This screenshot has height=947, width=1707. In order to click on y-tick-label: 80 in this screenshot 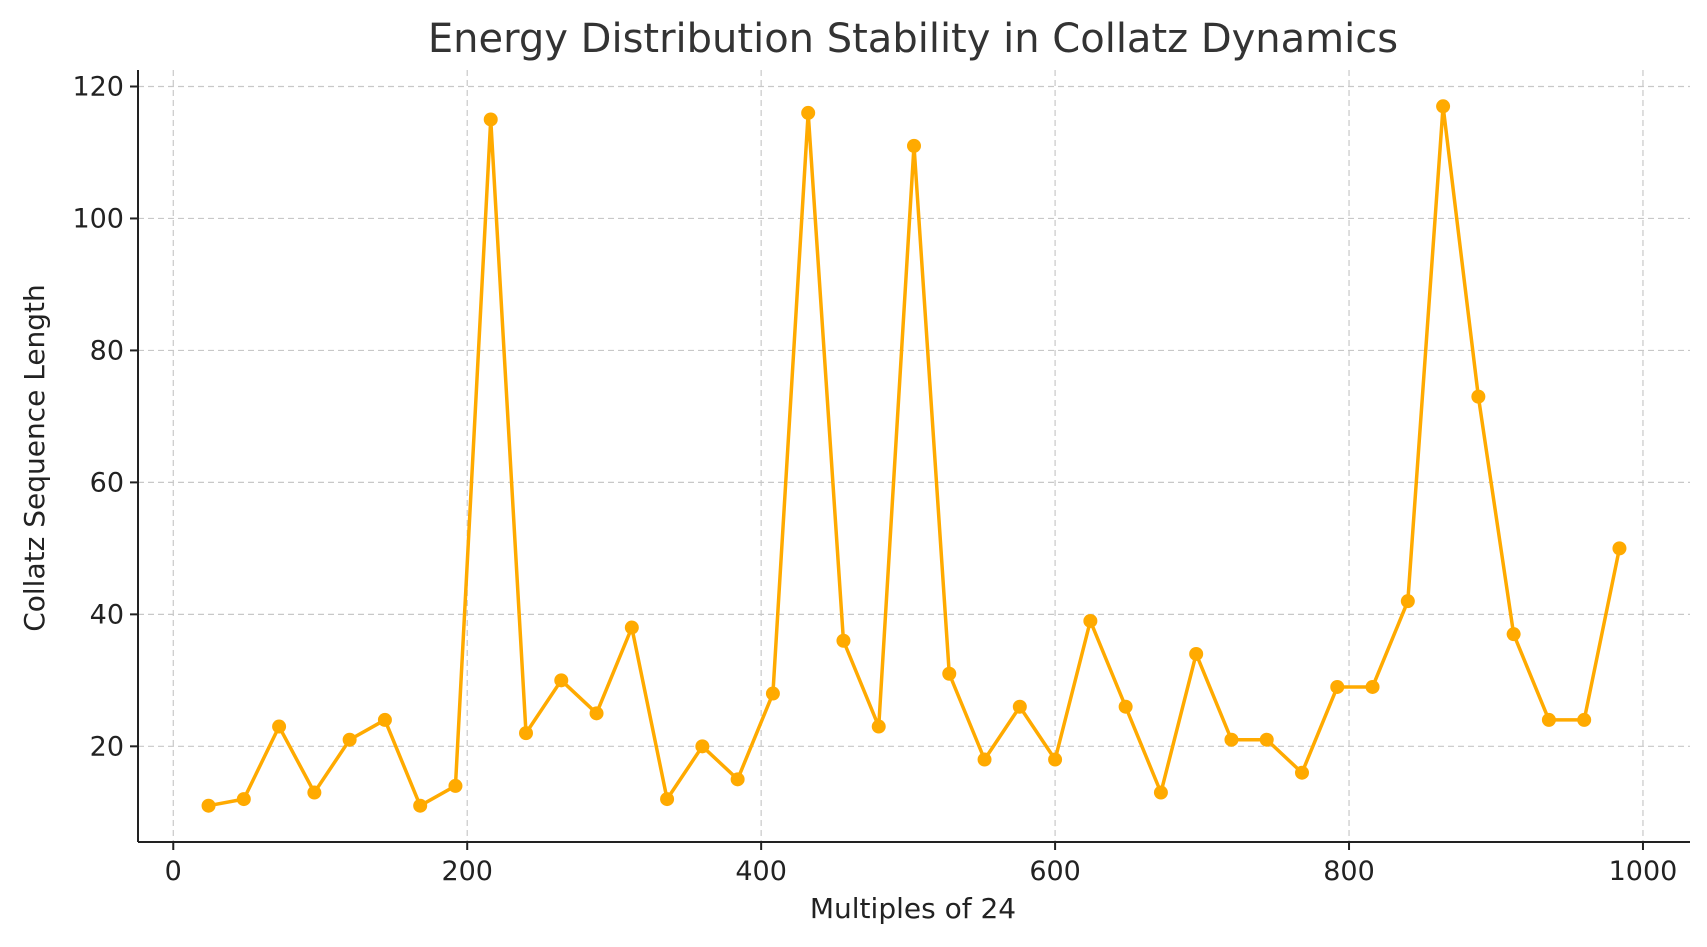, I will do `click(107, 350)`.